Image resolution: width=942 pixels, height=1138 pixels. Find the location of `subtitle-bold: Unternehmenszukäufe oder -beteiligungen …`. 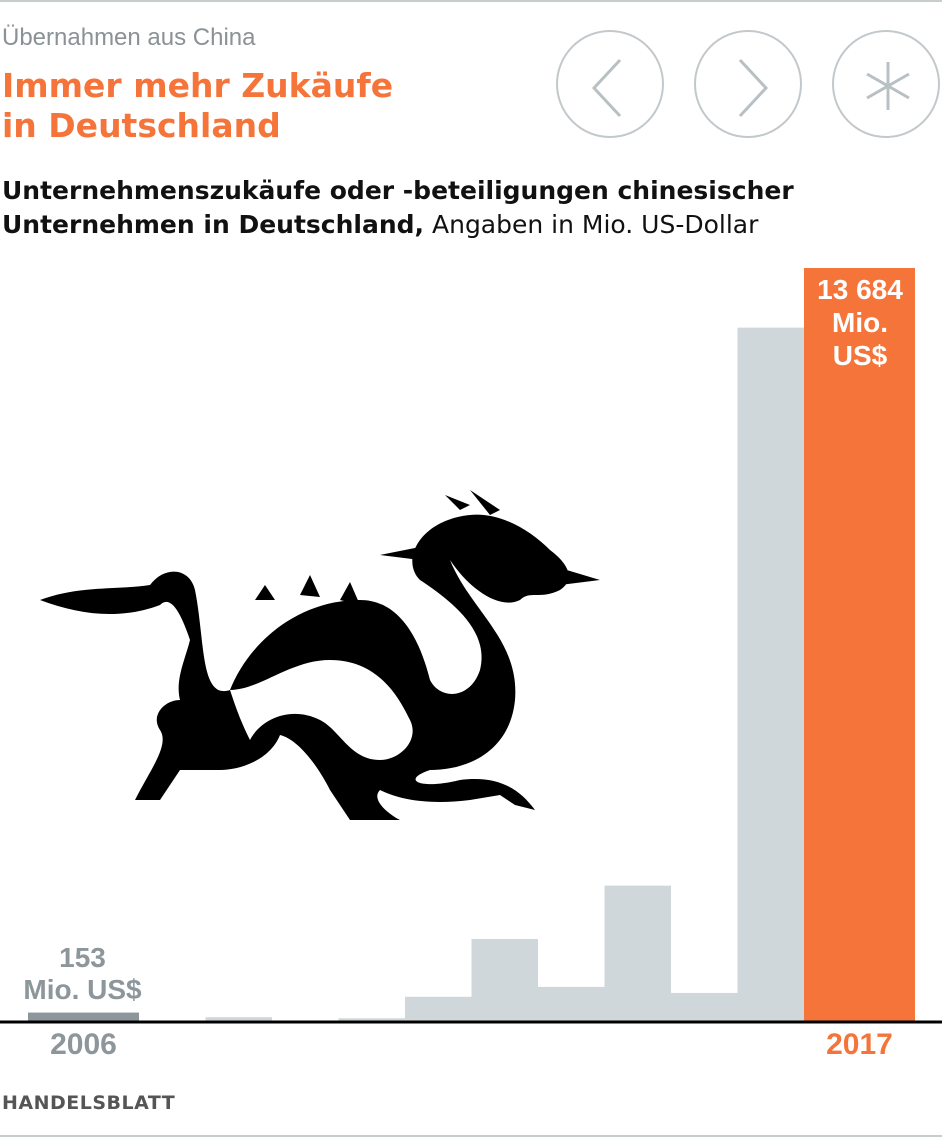

subtitle-bold: Unternehmenszukäufe oder -beteiligungen … is located at coordinates (398, 207).